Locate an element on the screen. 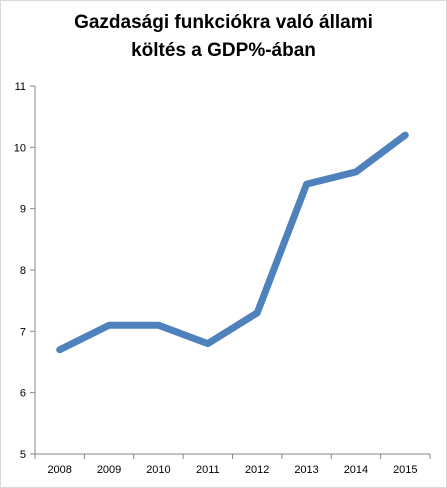  y-tick-label: 7 is located at coordinates (23, 332).